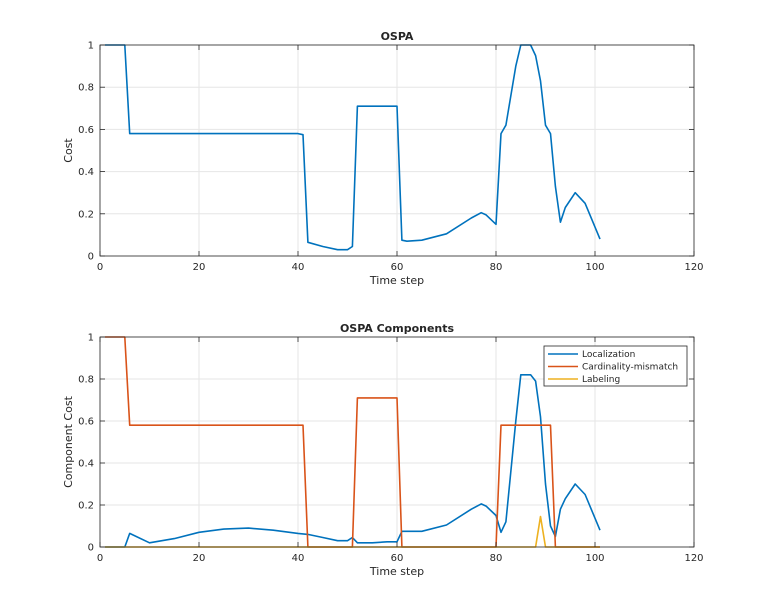 This screenshot has width=768, height=615. What do you see at coordinates (397, 328) in the screenshot?
I see `chart-title: OSPA Components` at bounding box center [397, 328].